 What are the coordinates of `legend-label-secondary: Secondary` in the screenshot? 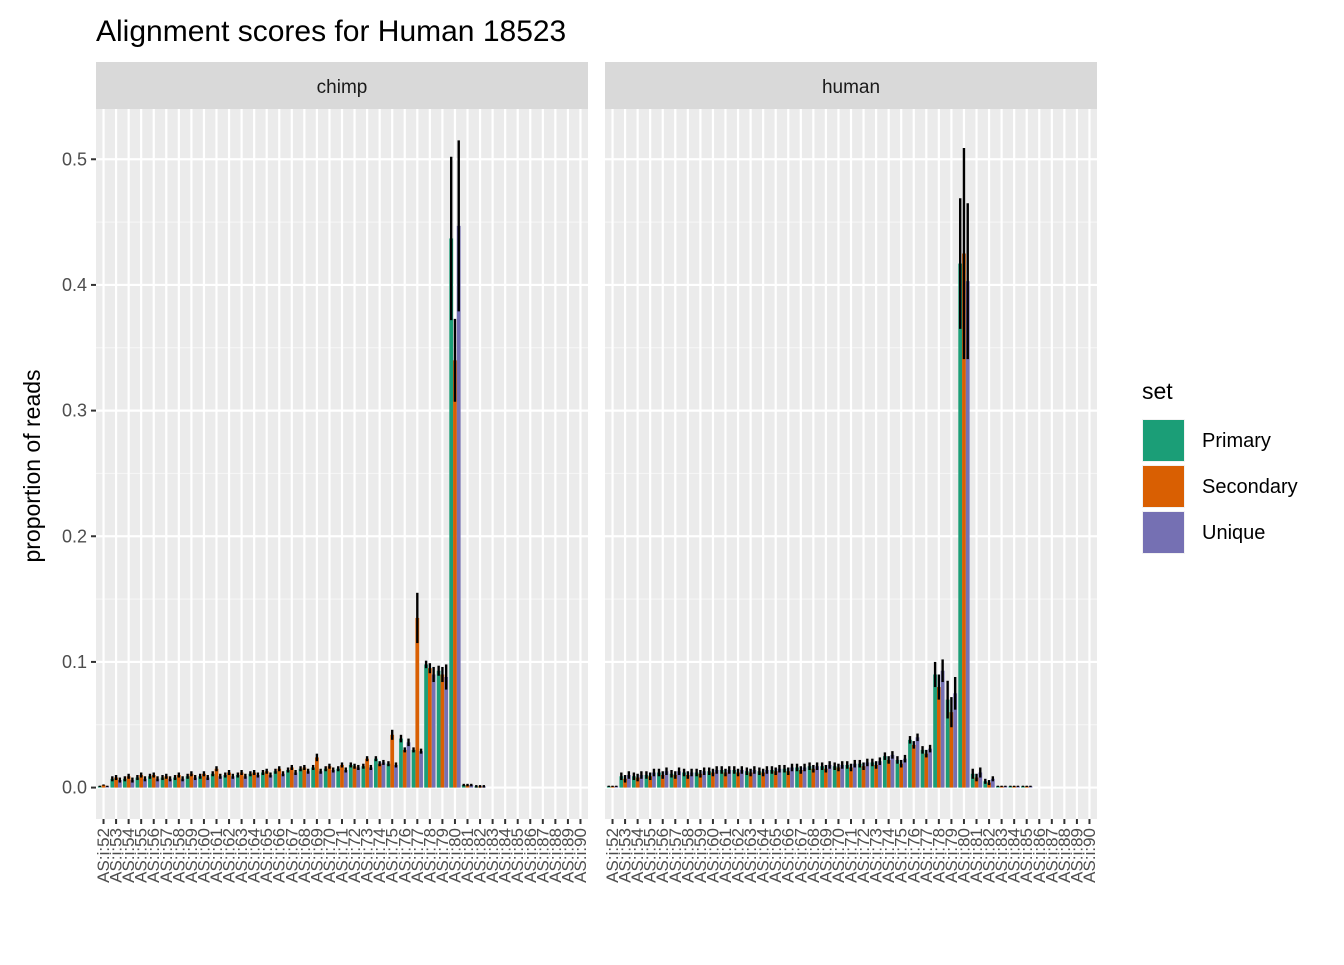 It's located at (1250, 487).